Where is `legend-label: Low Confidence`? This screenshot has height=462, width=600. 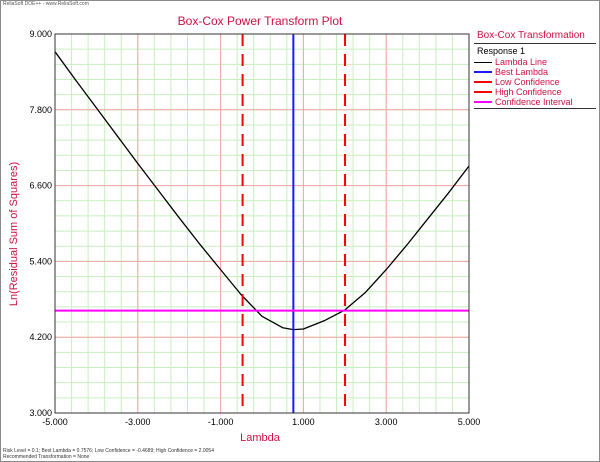
legend-label: Low Confidence is located at coordinates (527, 82).